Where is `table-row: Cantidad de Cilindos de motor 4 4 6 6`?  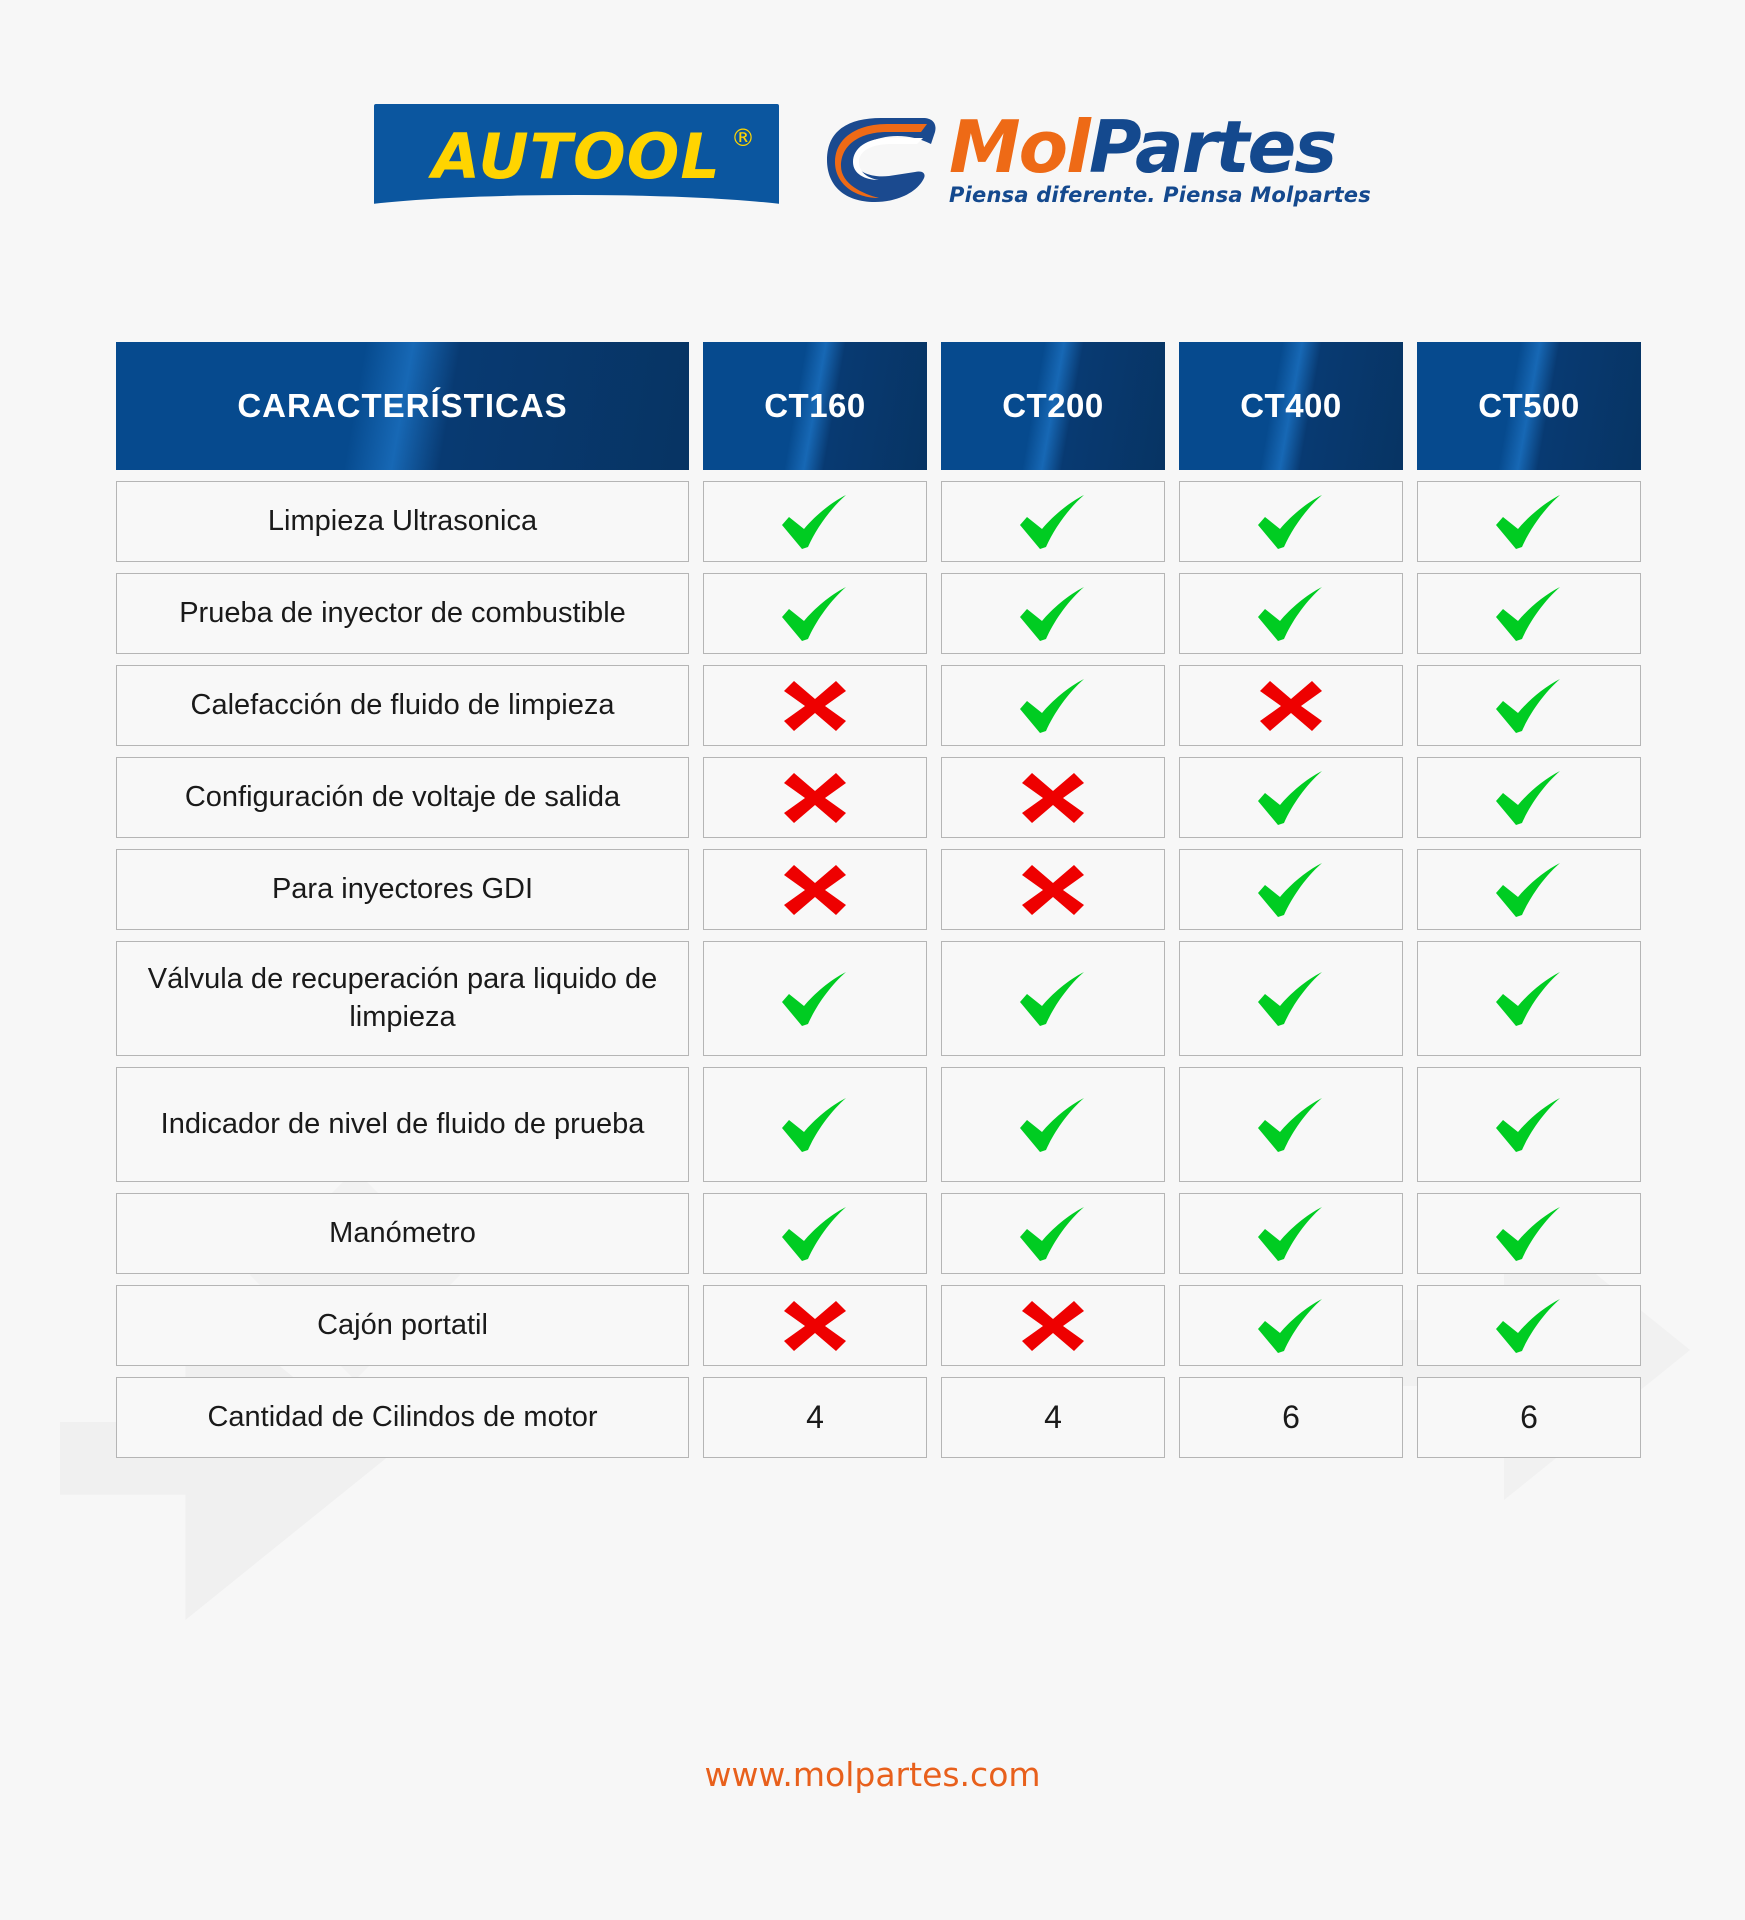 table-row: Cantidad de Cilindos de motor 4 4 6 6 is located at coordinates (878, 1417).